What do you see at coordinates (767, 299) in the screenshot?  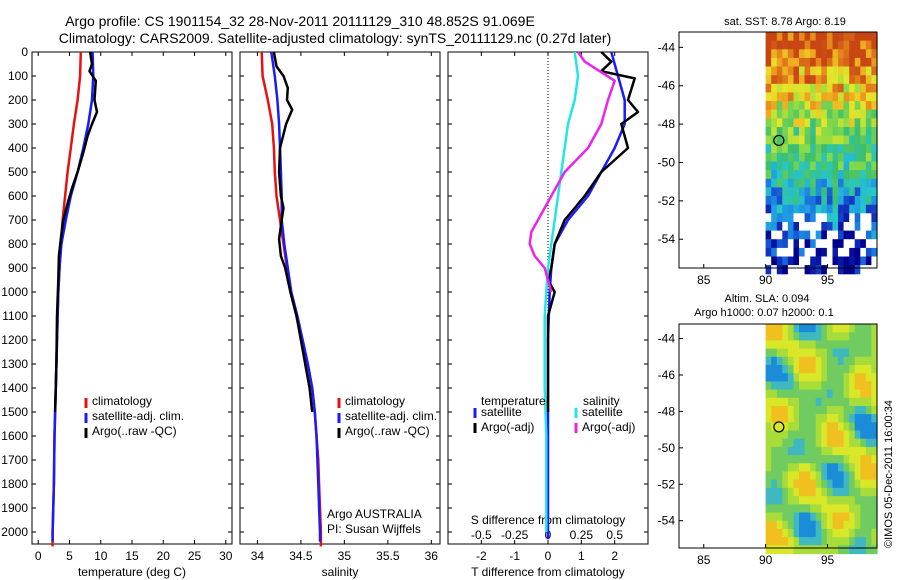 I see `sla-annotation: Altim. SLA: 0.094` at bounding box center [767, 299].